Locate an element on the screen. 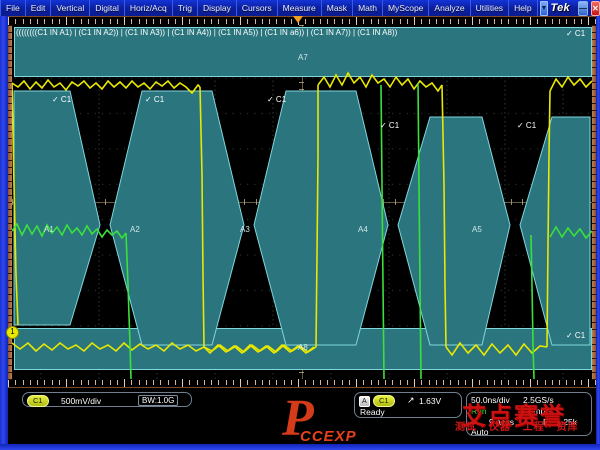 The image size is (600, 450). mask-shape-A4 is located at coordinates (454, 231).